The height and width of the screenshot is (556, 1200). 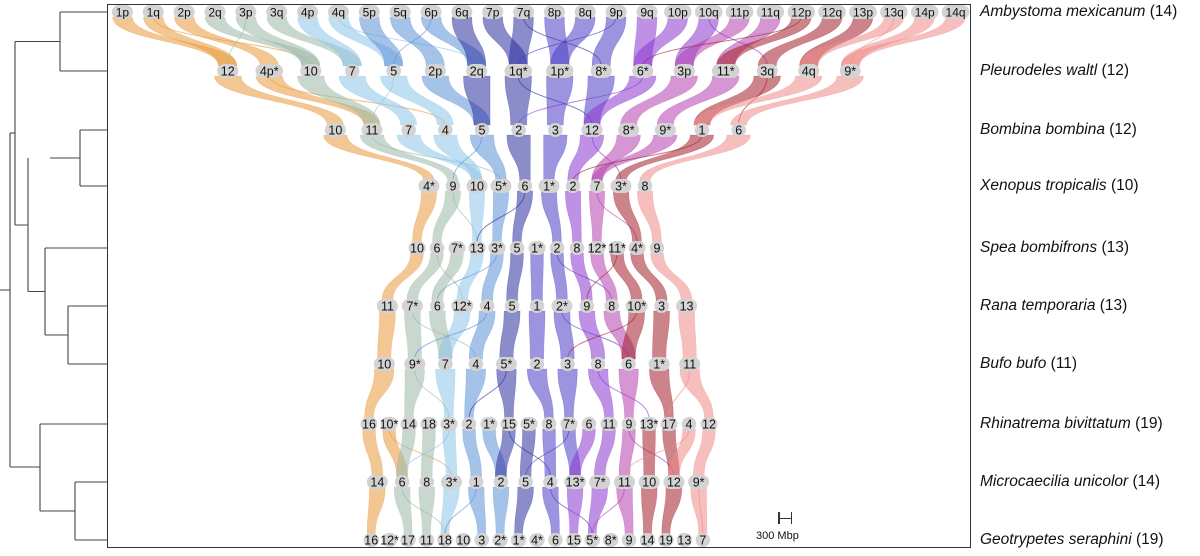 I want to click on chromosome-label: 18, so click(x=445, y=541).